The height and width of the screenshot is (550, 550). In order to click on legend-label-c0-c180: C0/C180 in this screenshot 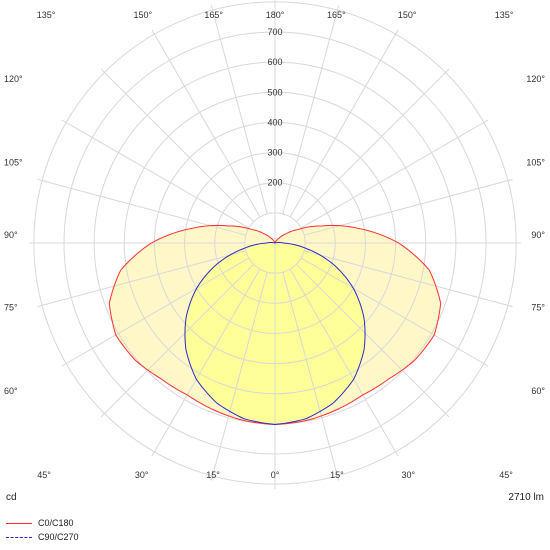, I will do `click(56, 523)`.